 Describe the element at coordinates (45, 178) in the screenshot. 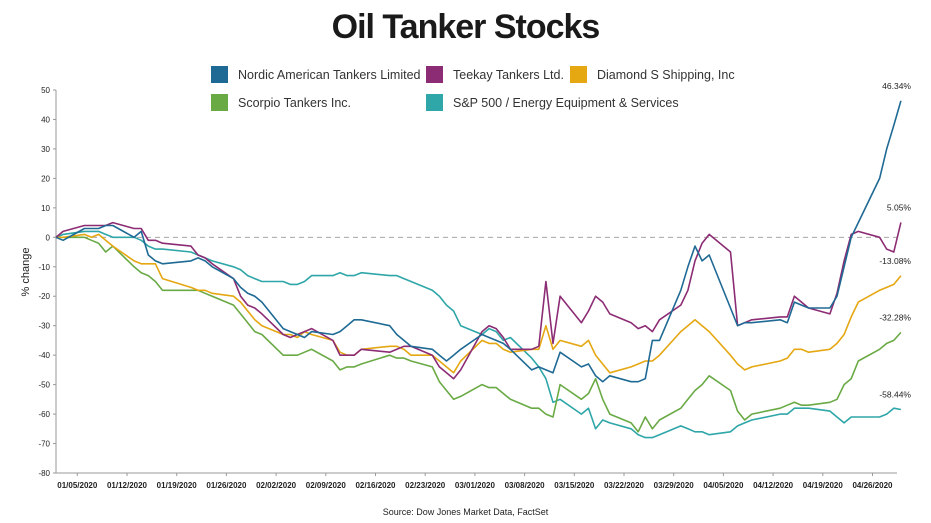

I see `y-tick-label: 20` at that location.